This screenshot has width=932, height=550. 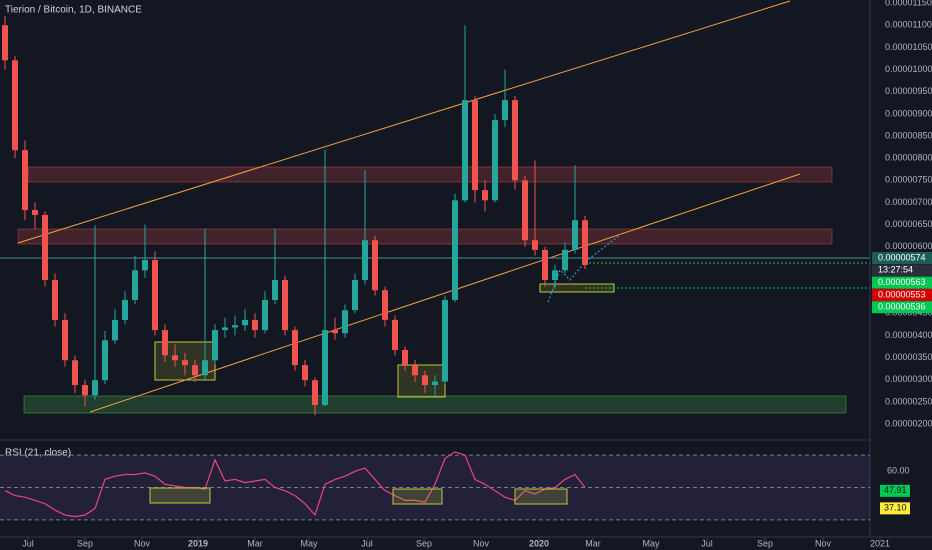 What do you see at coordinates (198, 543) in the screenshot?
I see `x-tick-label: 2019` at bounding box center [198, 543].